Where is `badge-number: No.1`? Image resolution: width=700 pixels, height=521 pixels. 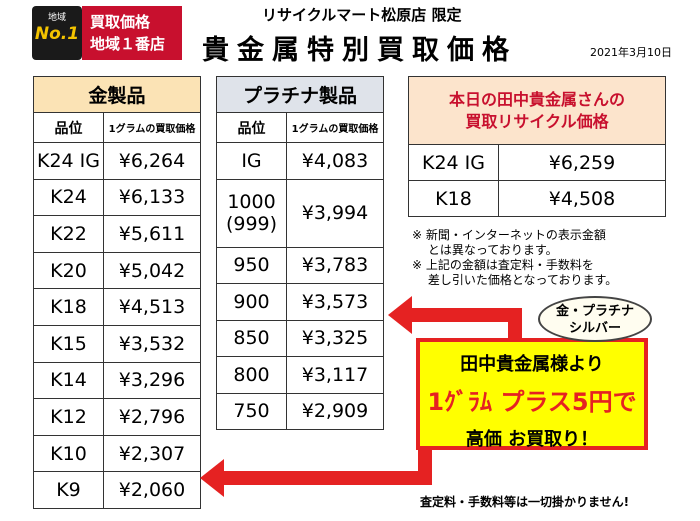
badge-number: No.1 is located at coordinates (57, 34).